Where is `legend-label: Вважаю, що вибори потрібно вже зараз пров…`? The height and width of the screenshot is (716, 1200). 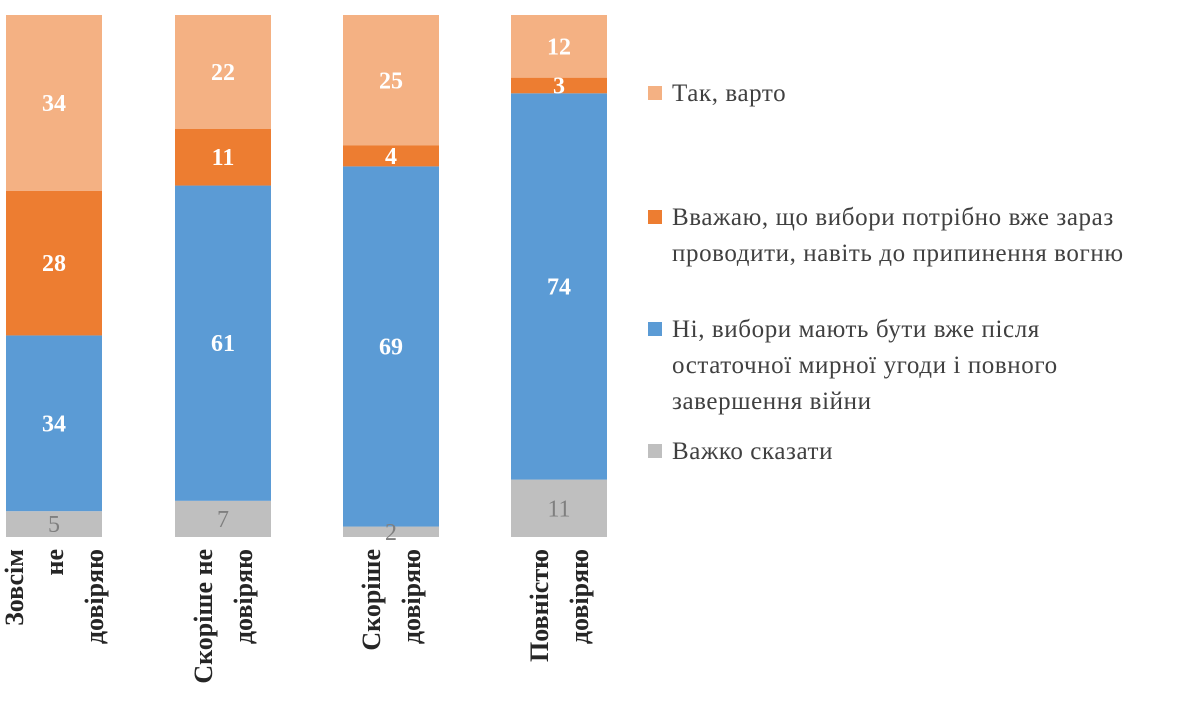 legend-label: Вважаю, що вибори потрібно вже зараз пров… is located at coordinates (898, 236).